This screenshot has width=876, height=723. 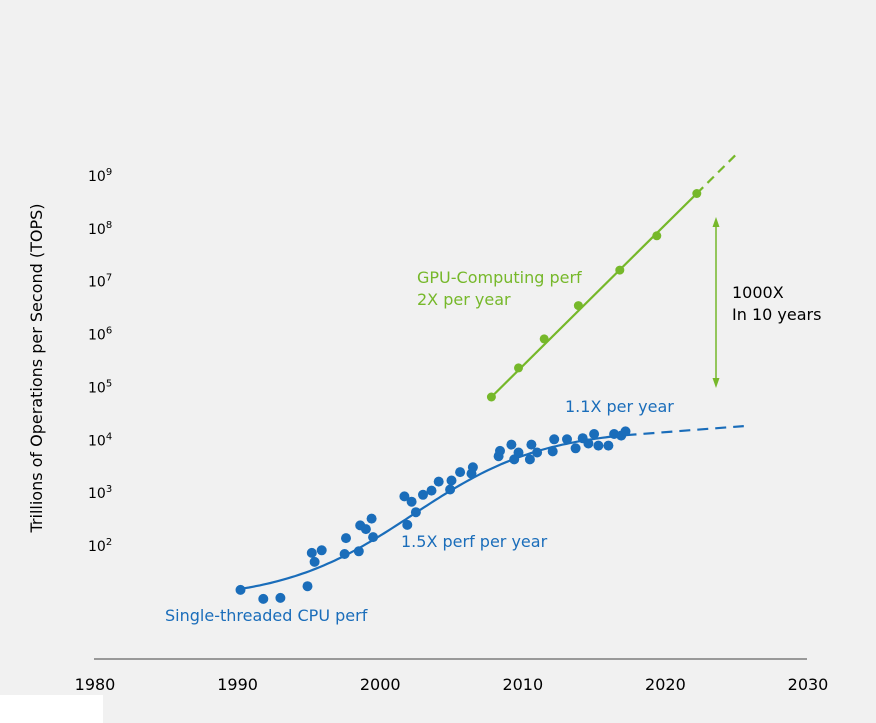 What do you see at coordinates (684, 431) in the screenshot?
I see `cpu-trend-extension` at bounding box center [684, 431].